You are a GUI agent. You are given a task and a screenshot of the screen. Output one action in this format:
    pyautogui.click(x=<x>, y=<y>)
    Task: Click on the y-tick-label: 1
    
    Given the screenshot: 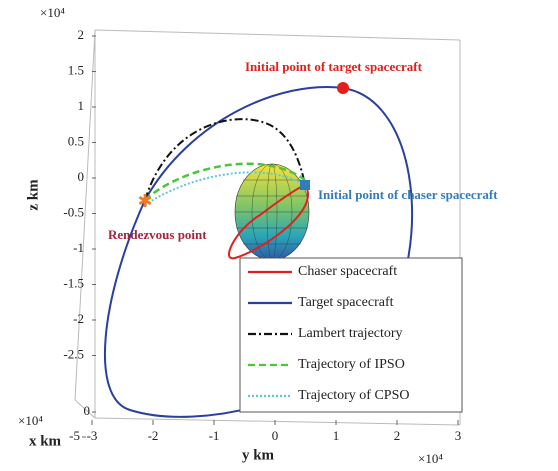 What is the action you would take?
    pyautogui.click(x=336, y=435)
    